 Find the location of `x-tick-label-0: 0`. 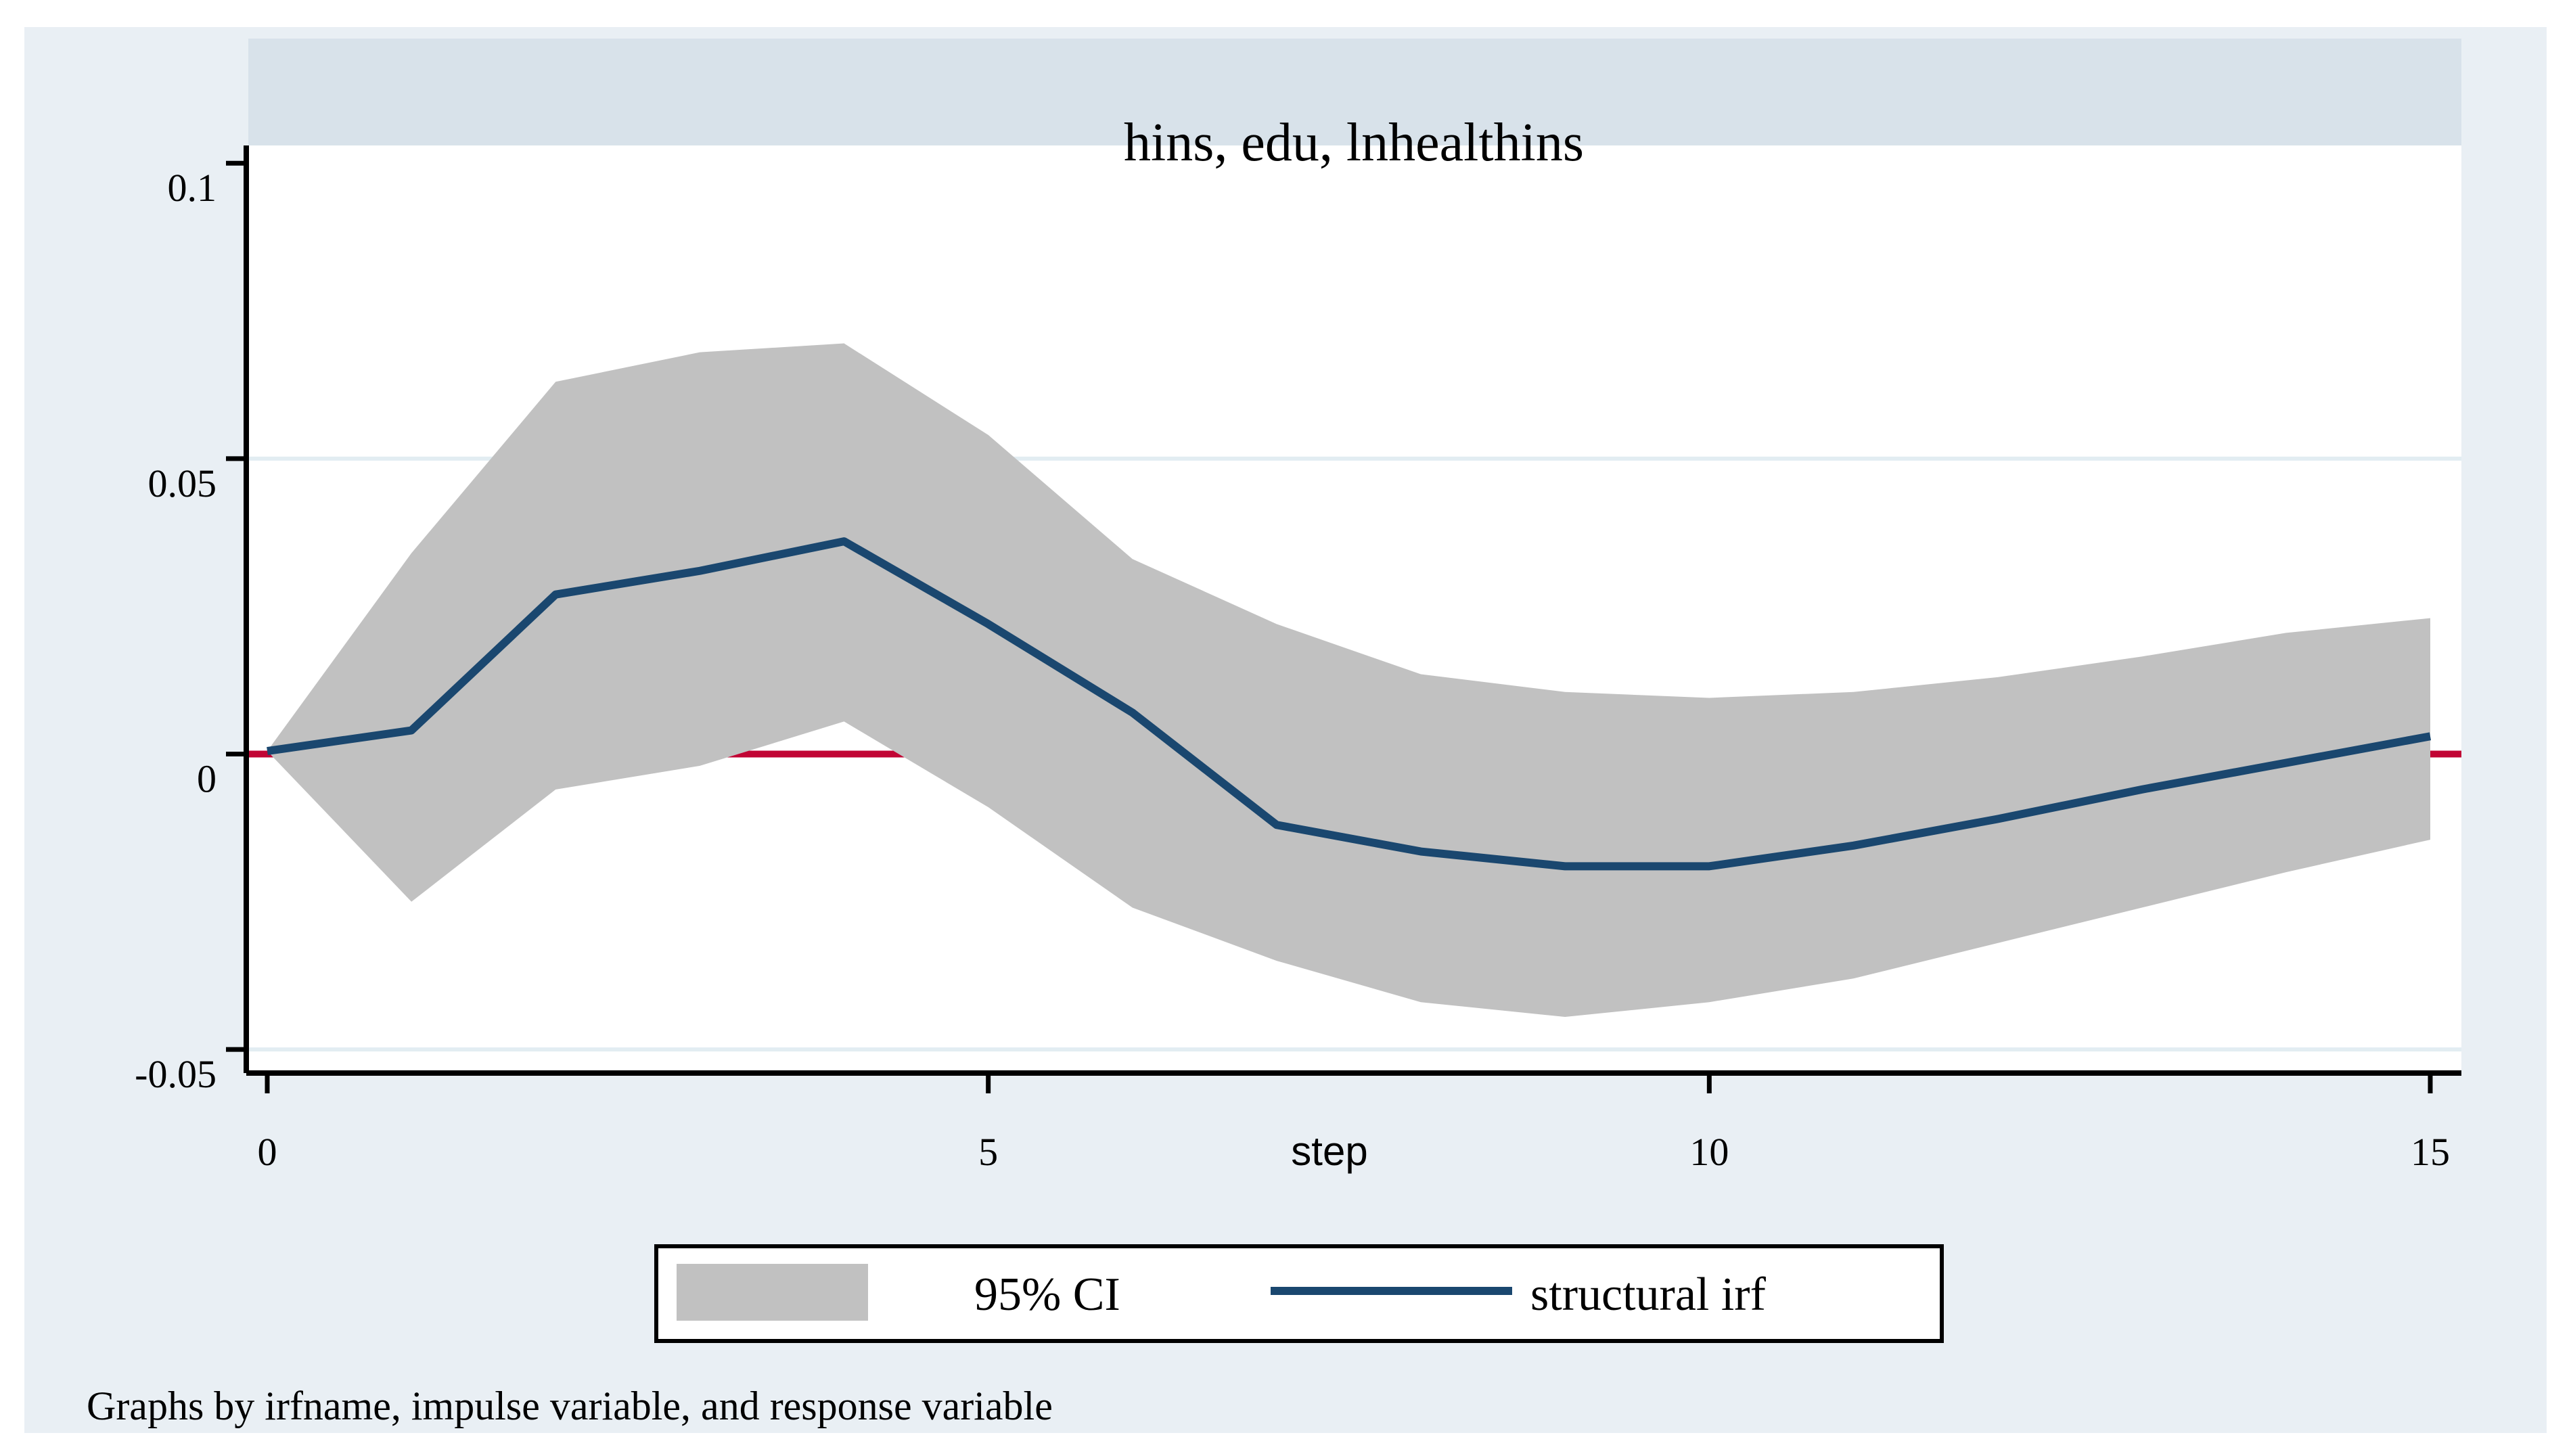

x-tick-label-0: 0 is located at coordinates (267, 1152).